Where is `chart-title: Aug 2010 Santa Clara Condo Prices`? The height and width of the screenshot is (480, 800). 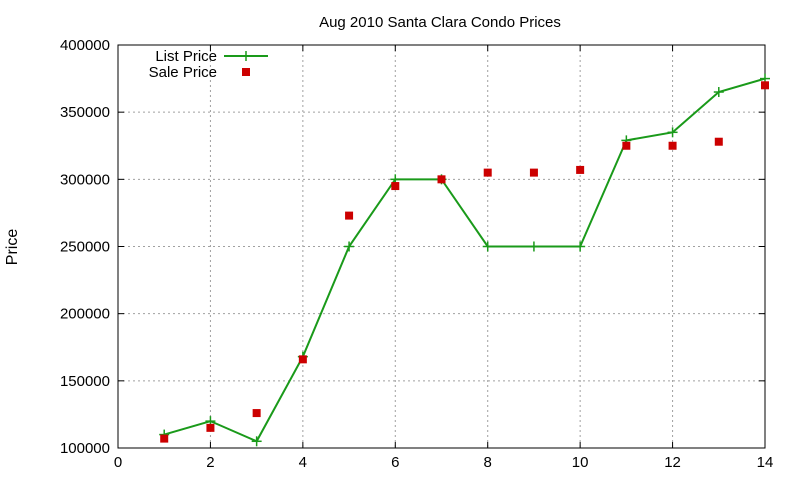 chart-title: Aug 2010 Santa Clara Condo Prices is located at coordinates (440, 22).